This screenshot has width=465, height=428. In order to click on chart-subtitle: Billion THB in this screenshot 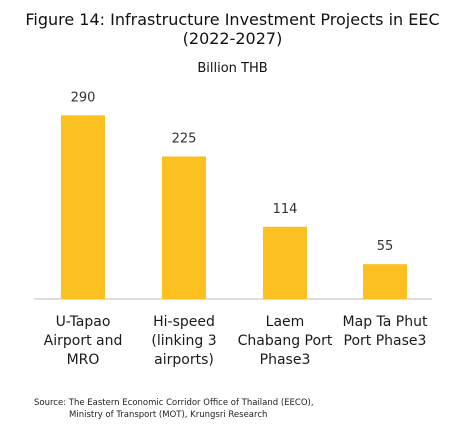, I will do `click(232, 68)`.